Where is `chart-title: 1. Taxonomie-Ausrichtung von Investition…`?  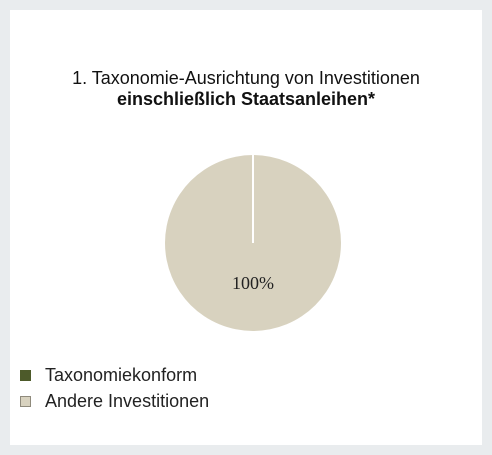
chart-title: 1. Taxonomie-Ausrichtung von Investition… is located at coordinates (246, 89).